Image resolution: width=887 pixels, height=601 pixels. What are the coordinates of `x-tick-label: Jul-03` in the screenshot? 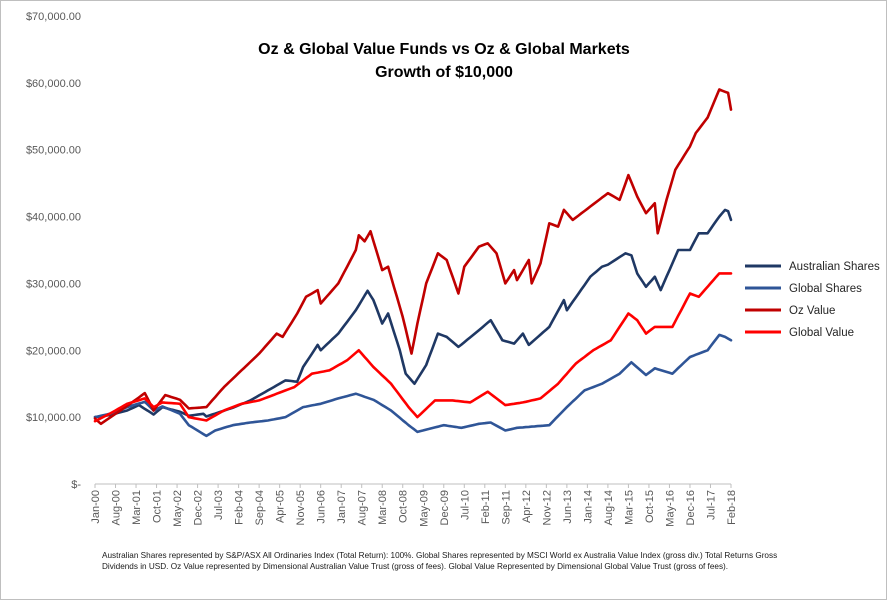 It's located at (219, 505).